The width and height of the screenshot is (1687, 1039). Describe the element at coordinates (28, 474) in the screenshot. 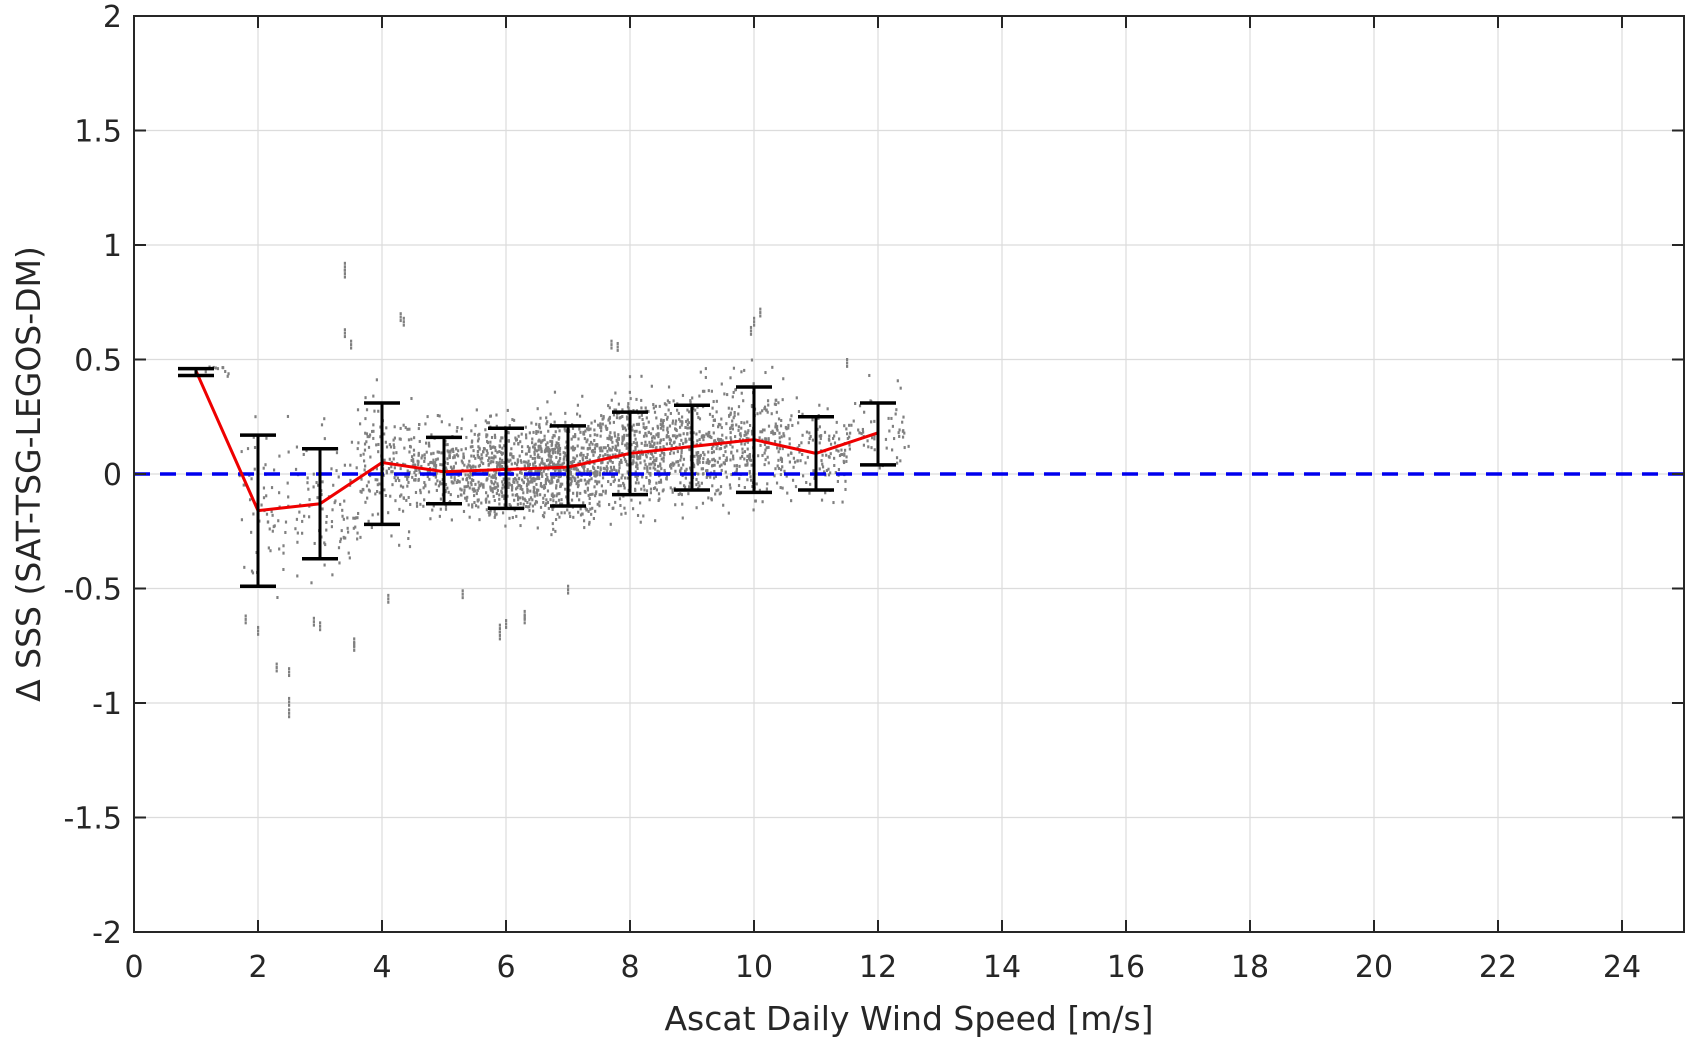

I see `y-axis-label: Δ SSS (SAT-TSG-LEGOS-DM)` at that location.